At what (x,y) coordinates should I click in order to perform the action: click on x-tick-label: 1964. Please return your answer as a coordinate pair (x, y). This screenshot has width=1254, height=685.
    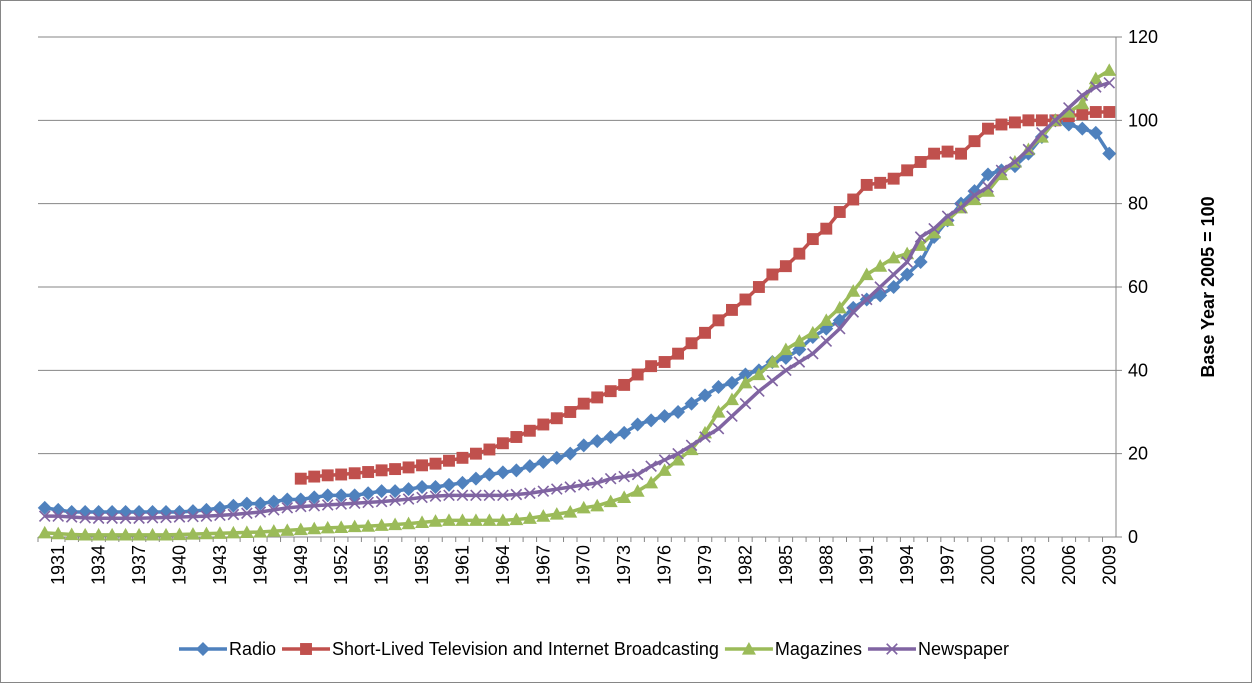
    Looking at the image, I should click on (503, 565).